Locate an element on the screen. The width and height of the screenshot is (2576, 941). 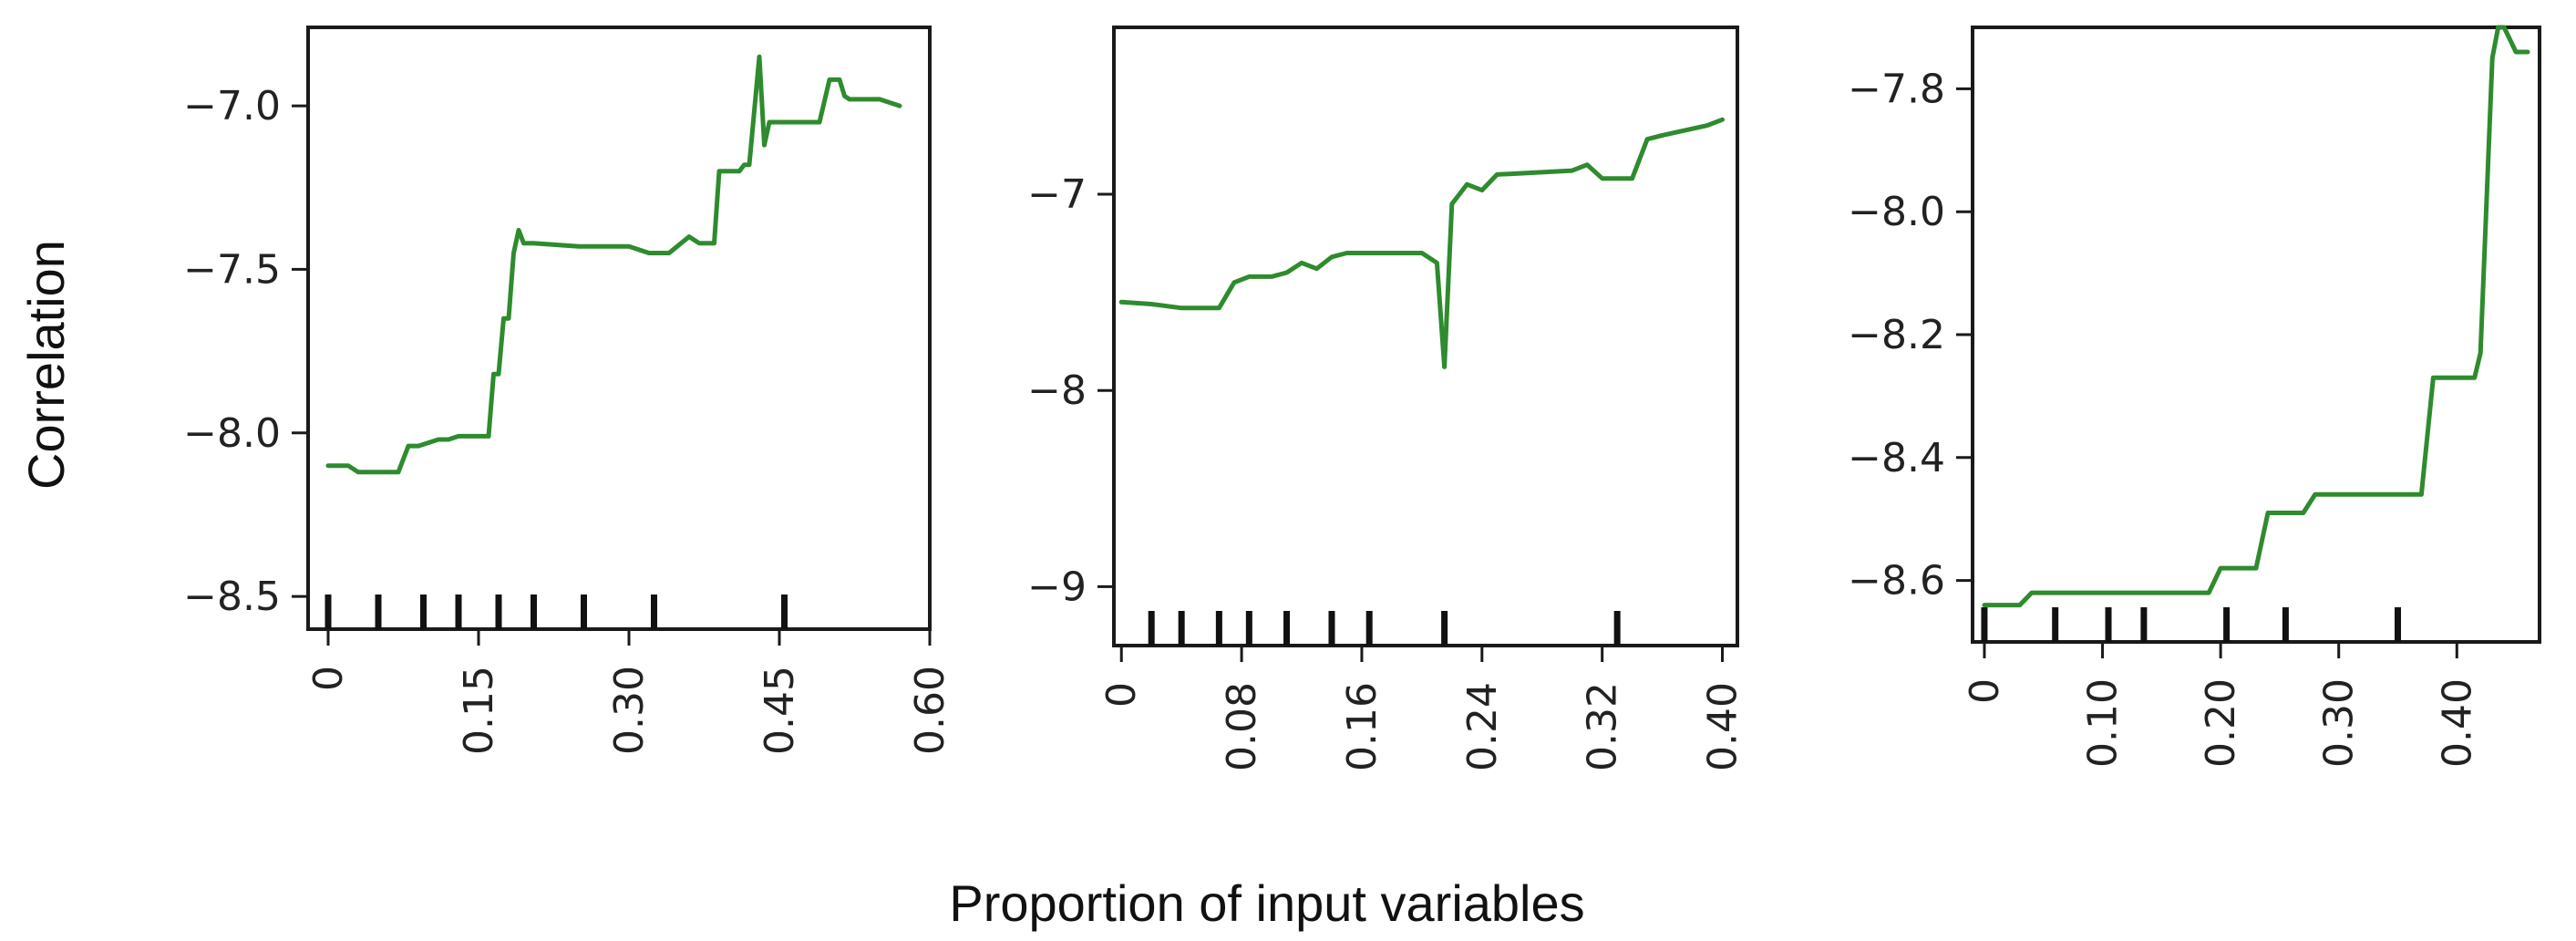
y-tick-label: −8.5 is located at coordinates (232, 597).